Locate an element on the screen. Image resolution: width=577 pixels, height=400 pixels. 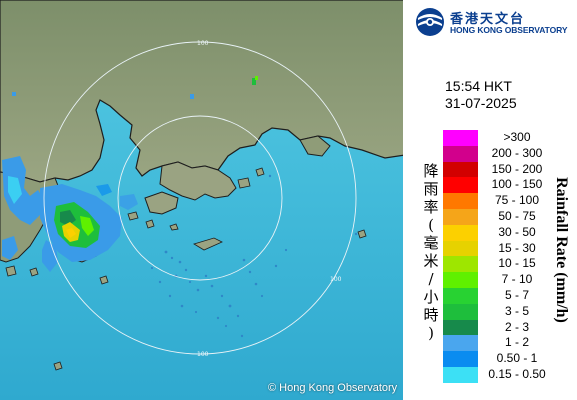
echo-specks is located at coordinates (254, 256).